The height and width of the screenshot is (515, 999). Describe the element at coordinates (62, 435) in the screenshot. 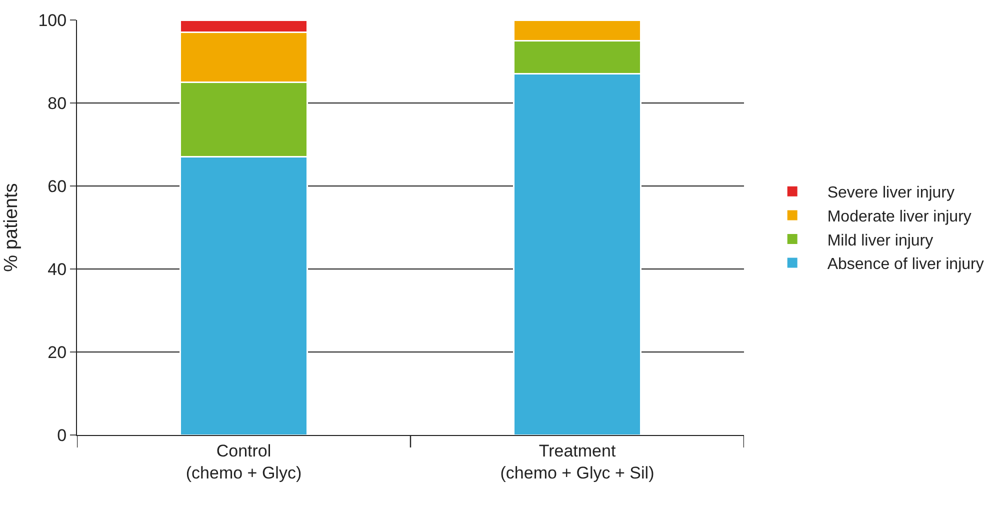

I see `y-tick-label: 0` at that location.